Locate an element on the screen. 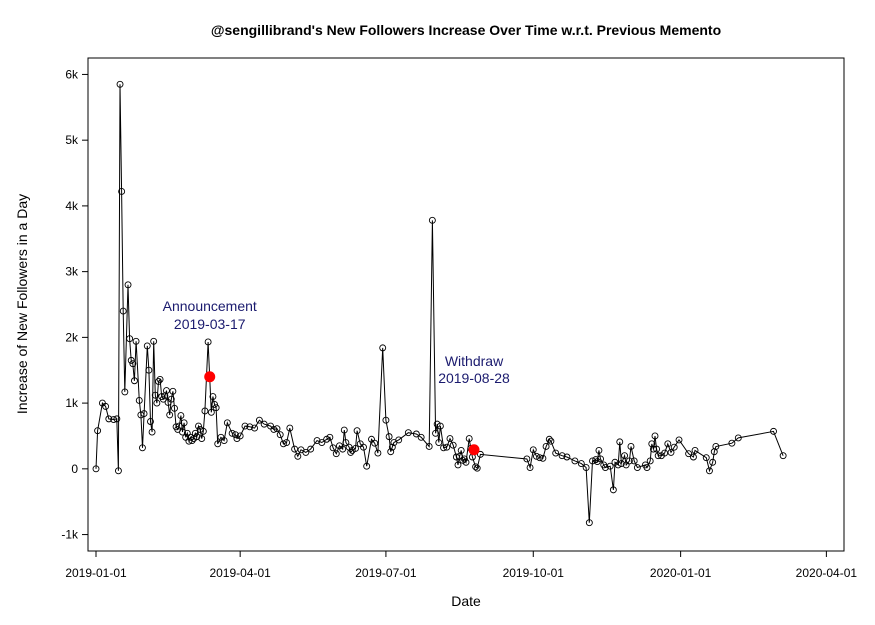 The height and width of the screenshot is (625, 875). x-tick-label: 2020-01-01 is located at coordinates (681, 573).